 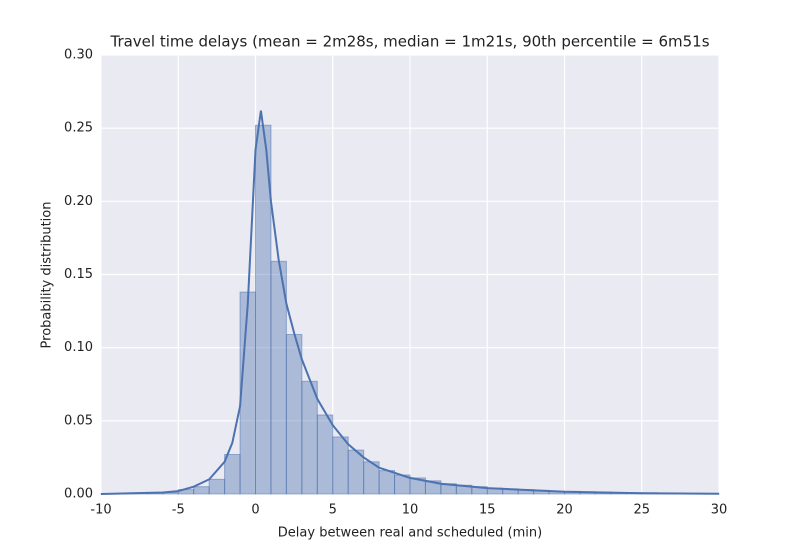 I want to click on x-tick-label: 20, so click(x=564, y=510).